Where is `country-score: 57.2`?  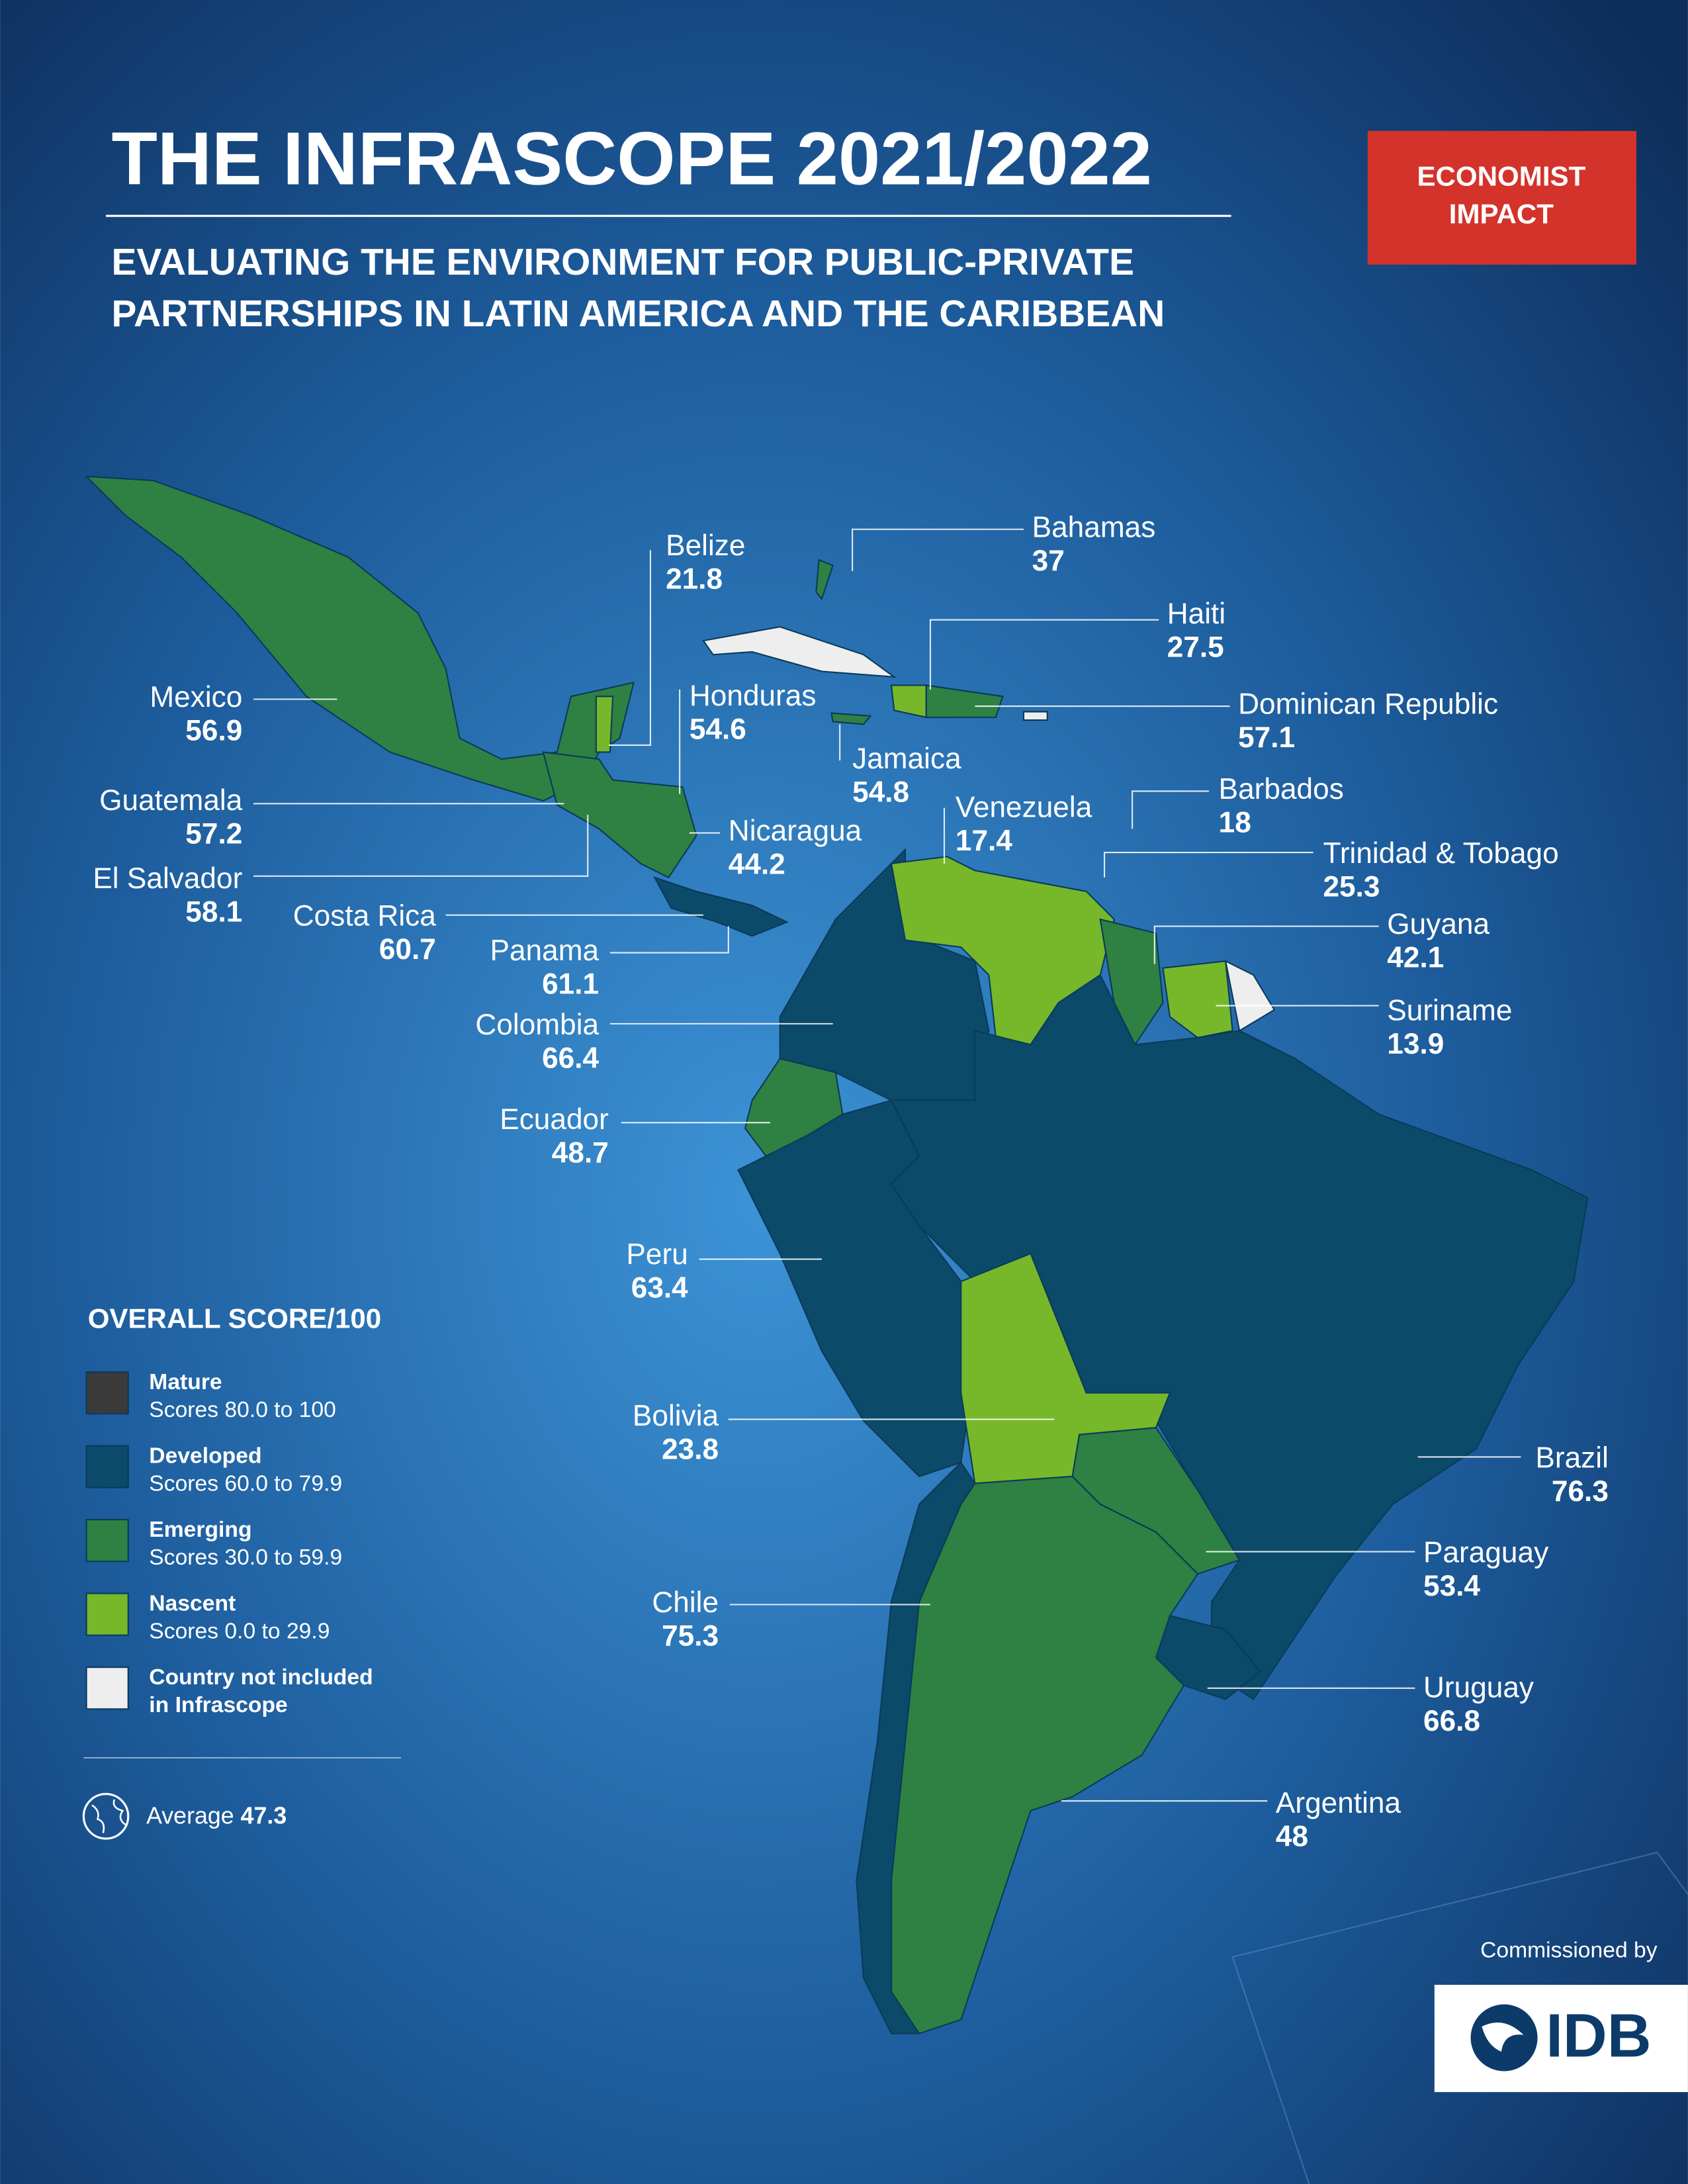
country-score: 57.2 is located at coordinates (213, 833).